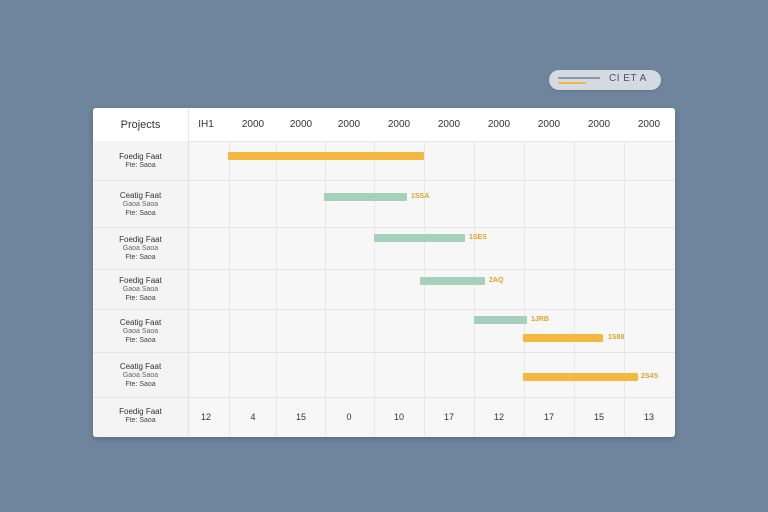 The width and height of the screenshot is (768, 512). What do you see at coordinates (616, 337) in the screenshot?
I see `task-bar-label: 1S88` at bounding box center [616, 337].